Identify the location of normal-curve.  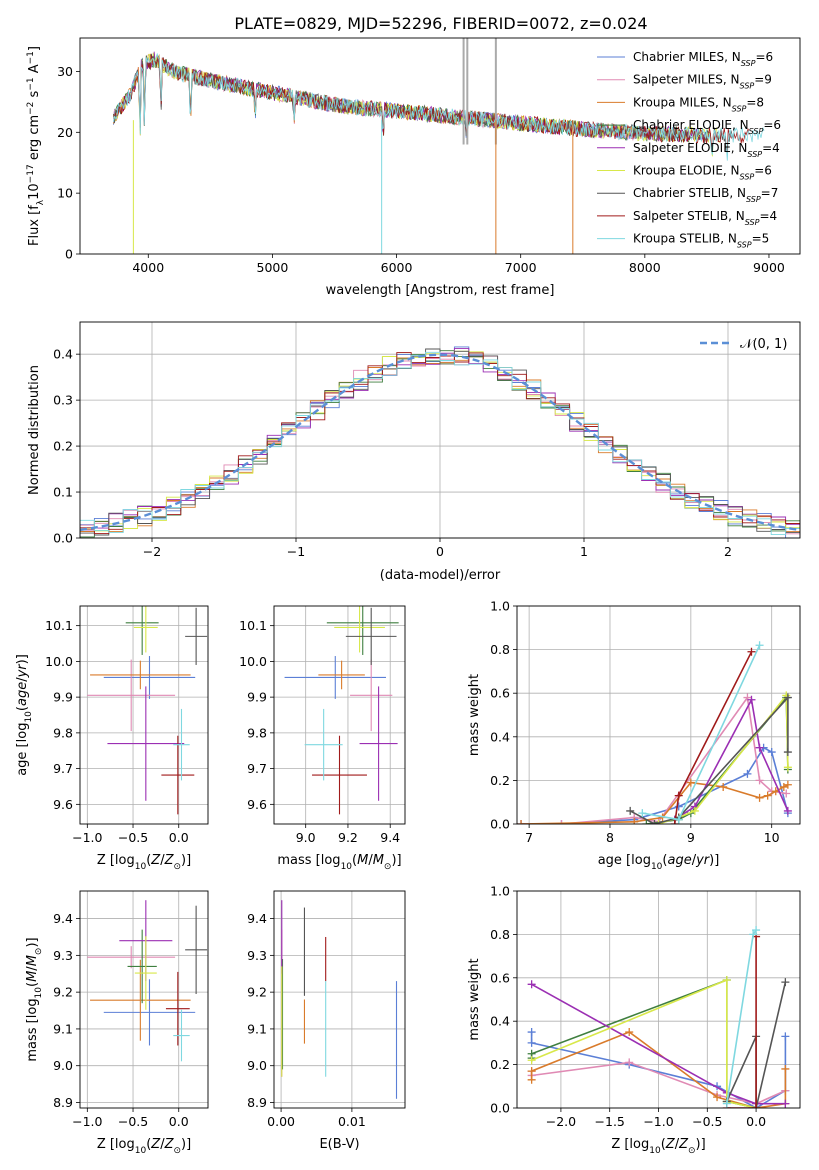
(440, 442).